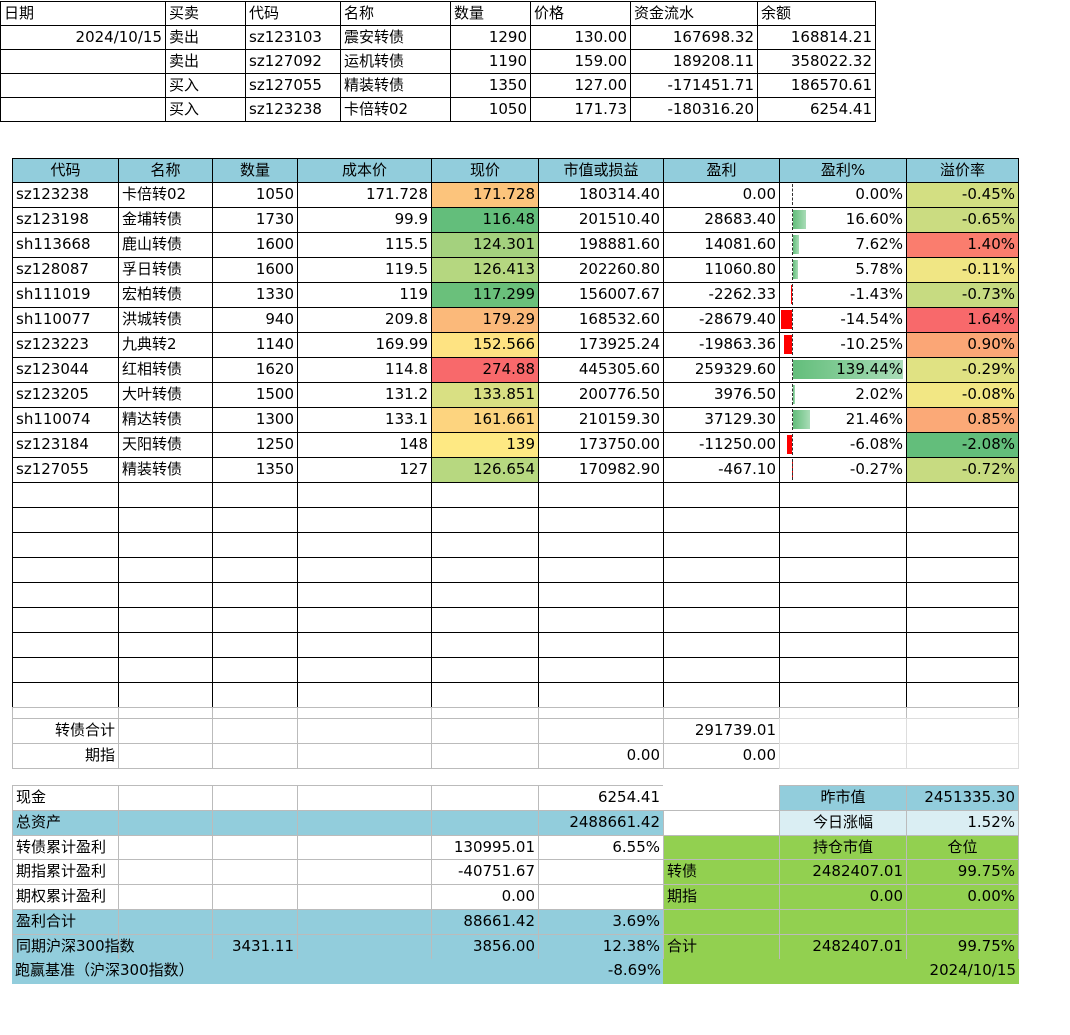 The image size is (1070, 1035). What do you see at coordinates (205, 13) in the screenshot?
I see `cell: 买卖` at bounding box center [205, 13].